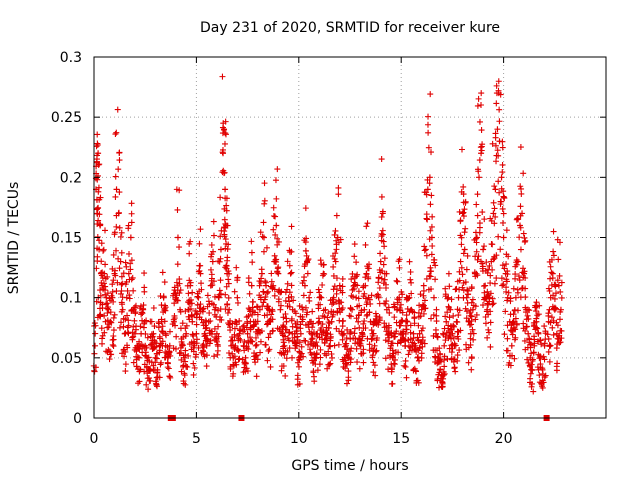 This screenshot has height=480, width=640. Describe the element at coordinates (196, 439) in the screenshot. I see `x-tick-label: 5` at that location.